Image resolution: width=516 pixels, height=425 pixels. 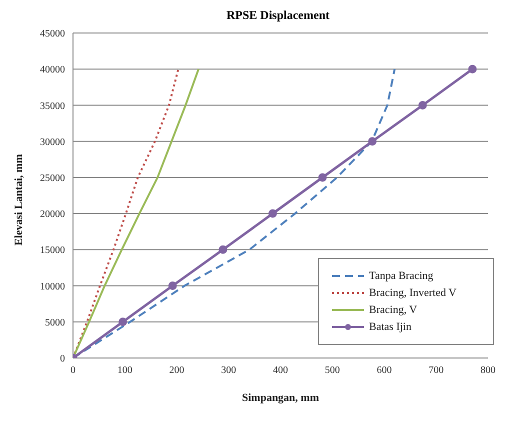 What do you see at coordinates (228, 370) in the screenshot?
I see `x-tick-label: 300` at bounding box center [228, 370].